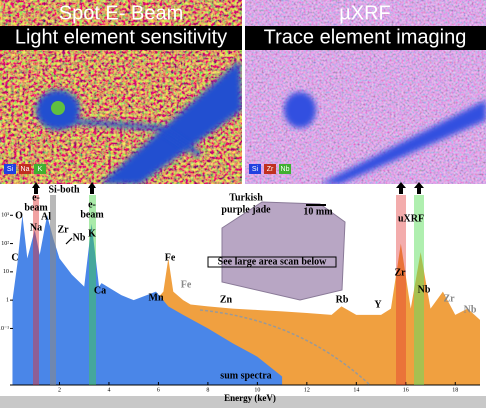  Describe the element at coordinates (406, 390) in the screenshot. I see `x-tick-label: 16` at that location.